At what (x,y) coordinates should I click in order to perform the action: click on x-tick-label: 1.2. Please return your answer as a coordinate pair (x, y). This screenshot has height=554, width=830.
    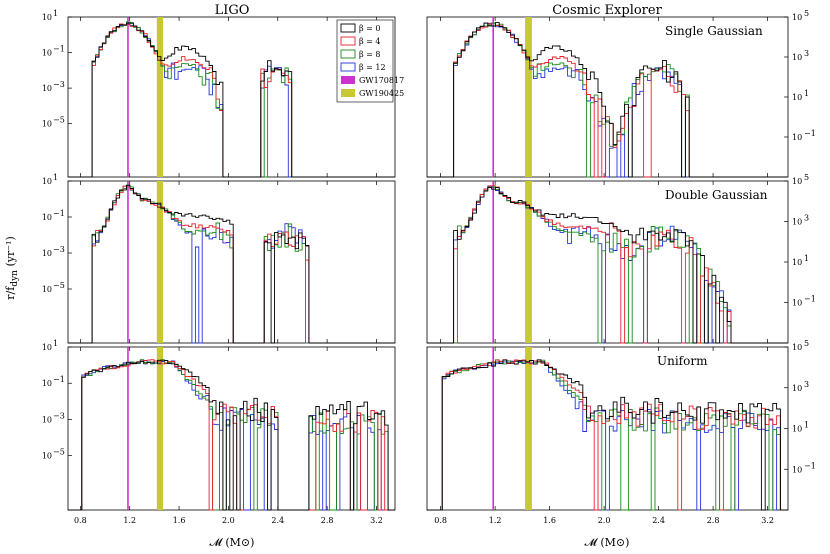
    Looking at the image, I should click on (129, 520).